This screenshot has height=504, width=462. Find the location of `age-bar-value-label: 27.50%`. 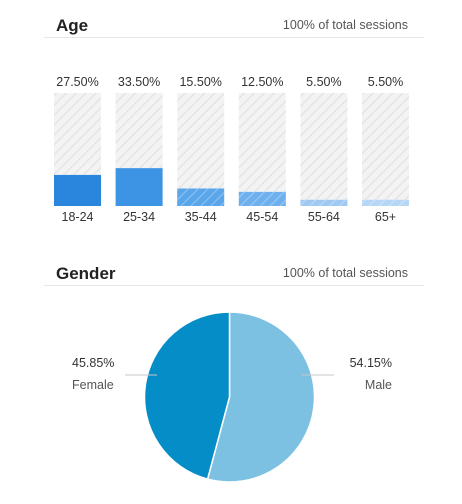

age-bar-value-label: 27.50% is located at coordinates (77, 82).